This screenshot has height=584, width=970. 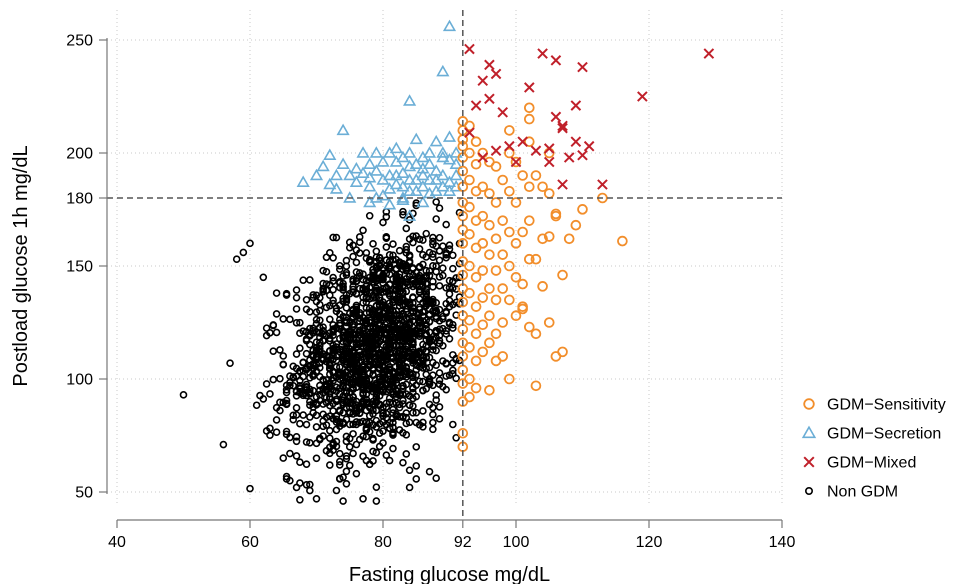 I want to click on x-tick-label: 60, so click(x=250, y=542).